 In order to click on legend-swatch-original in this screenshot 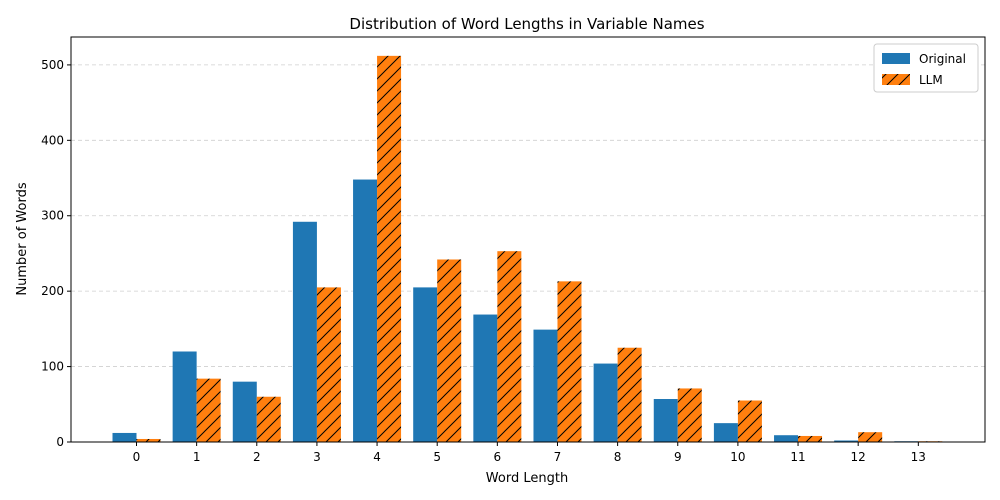, I will do `click(896, 58)`.